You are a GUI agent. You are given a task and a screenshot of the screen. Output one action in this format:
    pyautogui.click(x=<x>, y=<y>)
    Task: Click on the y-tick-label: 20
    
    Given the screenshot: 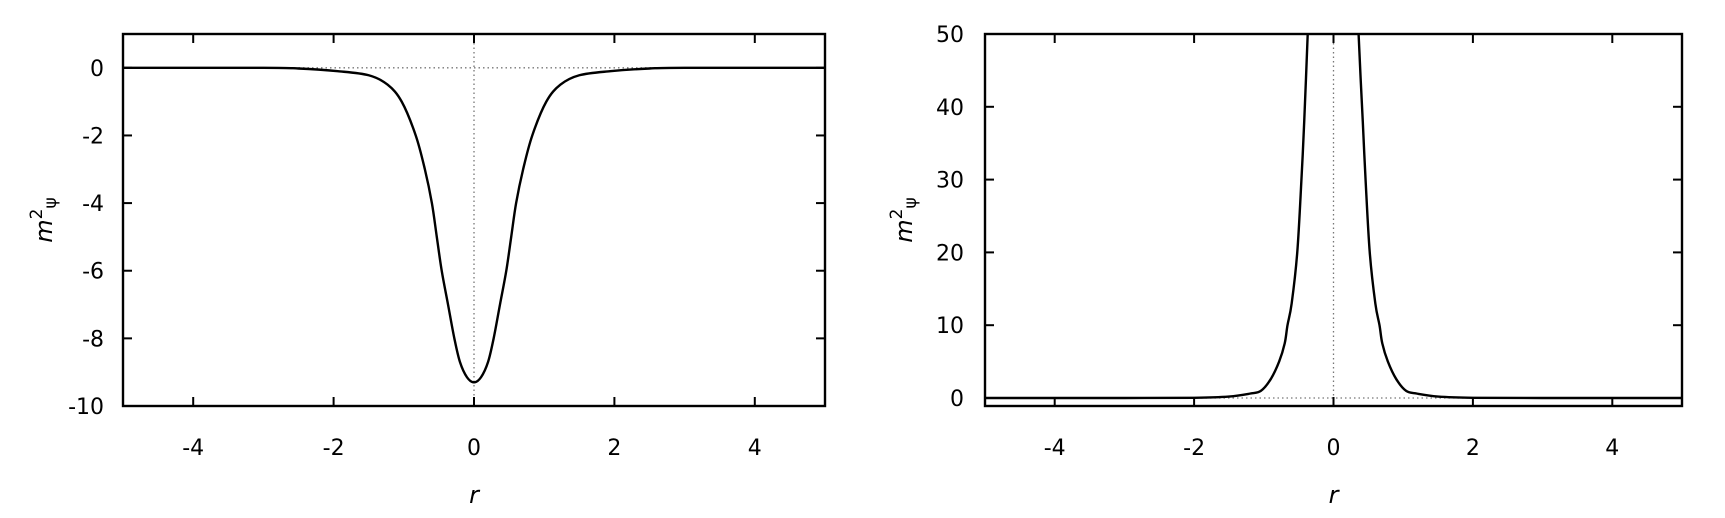 What is the action you would take?
    pyautogui.click(x=950, y=253)
    